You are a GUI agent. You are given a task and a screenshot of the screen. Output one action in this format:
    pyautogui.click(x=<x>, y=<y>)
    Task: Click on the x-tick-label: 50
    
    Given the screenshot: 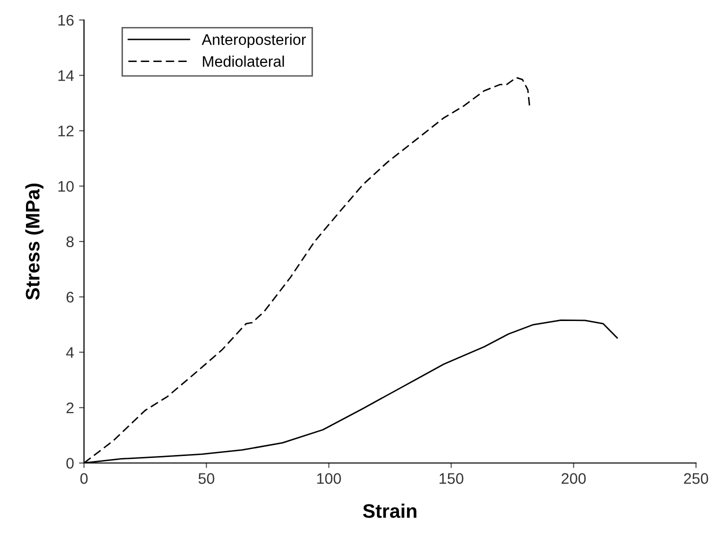 What is the action you would take?
    pyautogui.click(x=206, y=478)
    